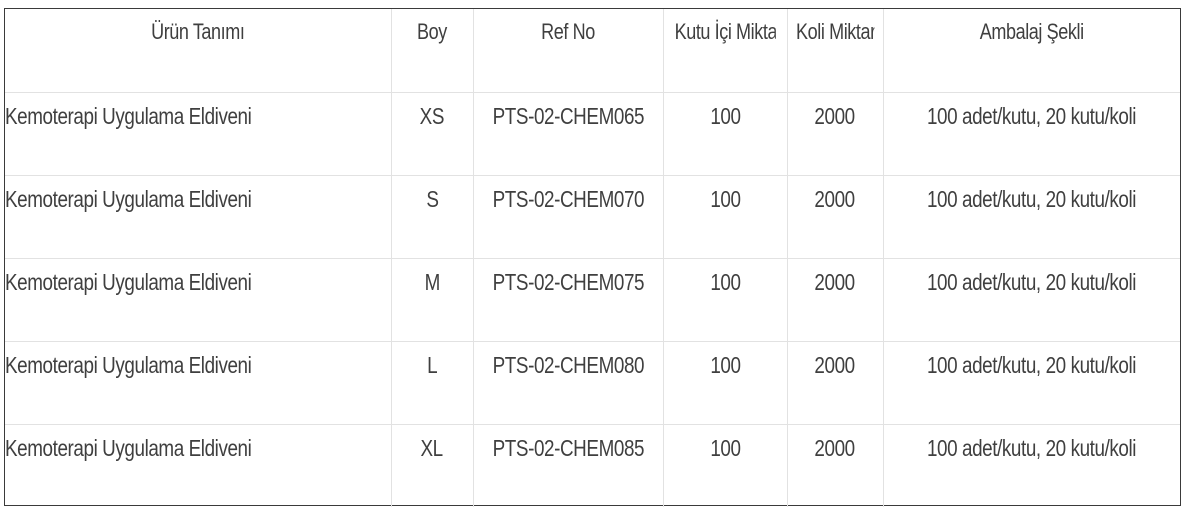  What do you see at coordinates (432, 217) in the screenshot?
I see `cell-size: S` at bounding box center [432, 217].